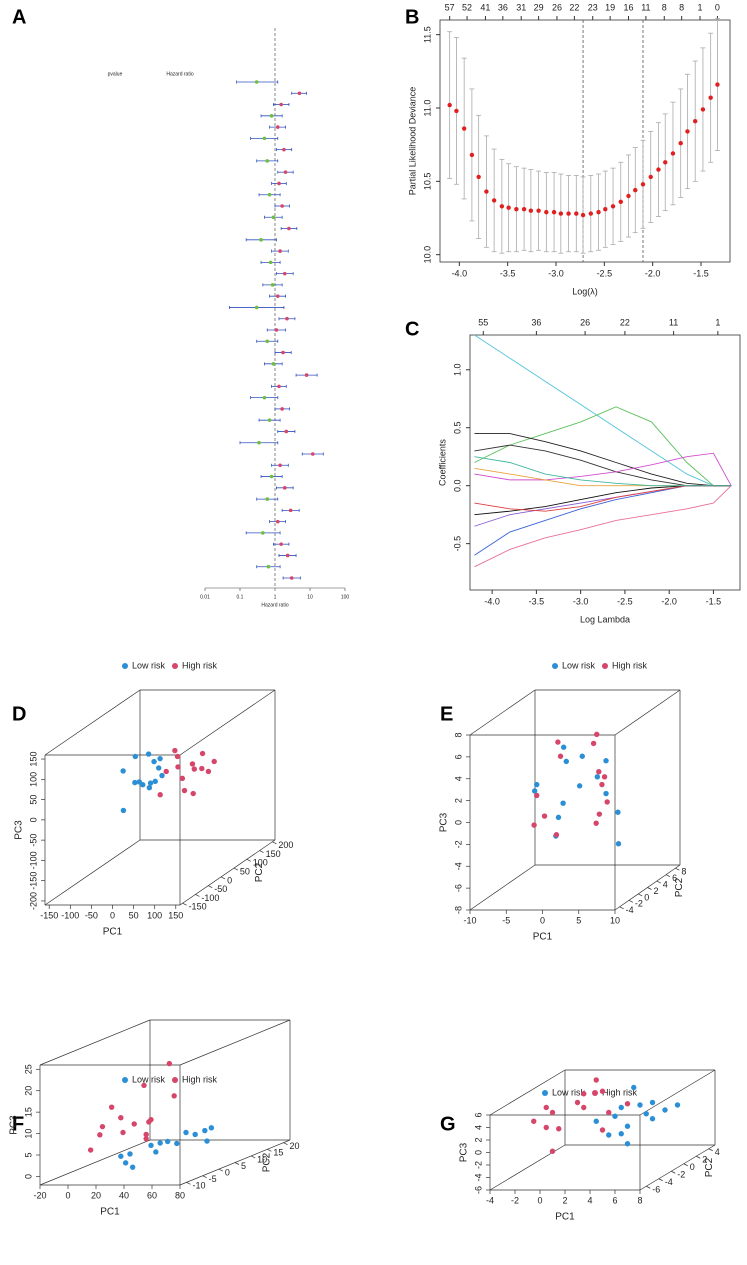  Describe the element at coordinates (585, 322) in the screenshot. I see `top-tick-label: 26` at that location.